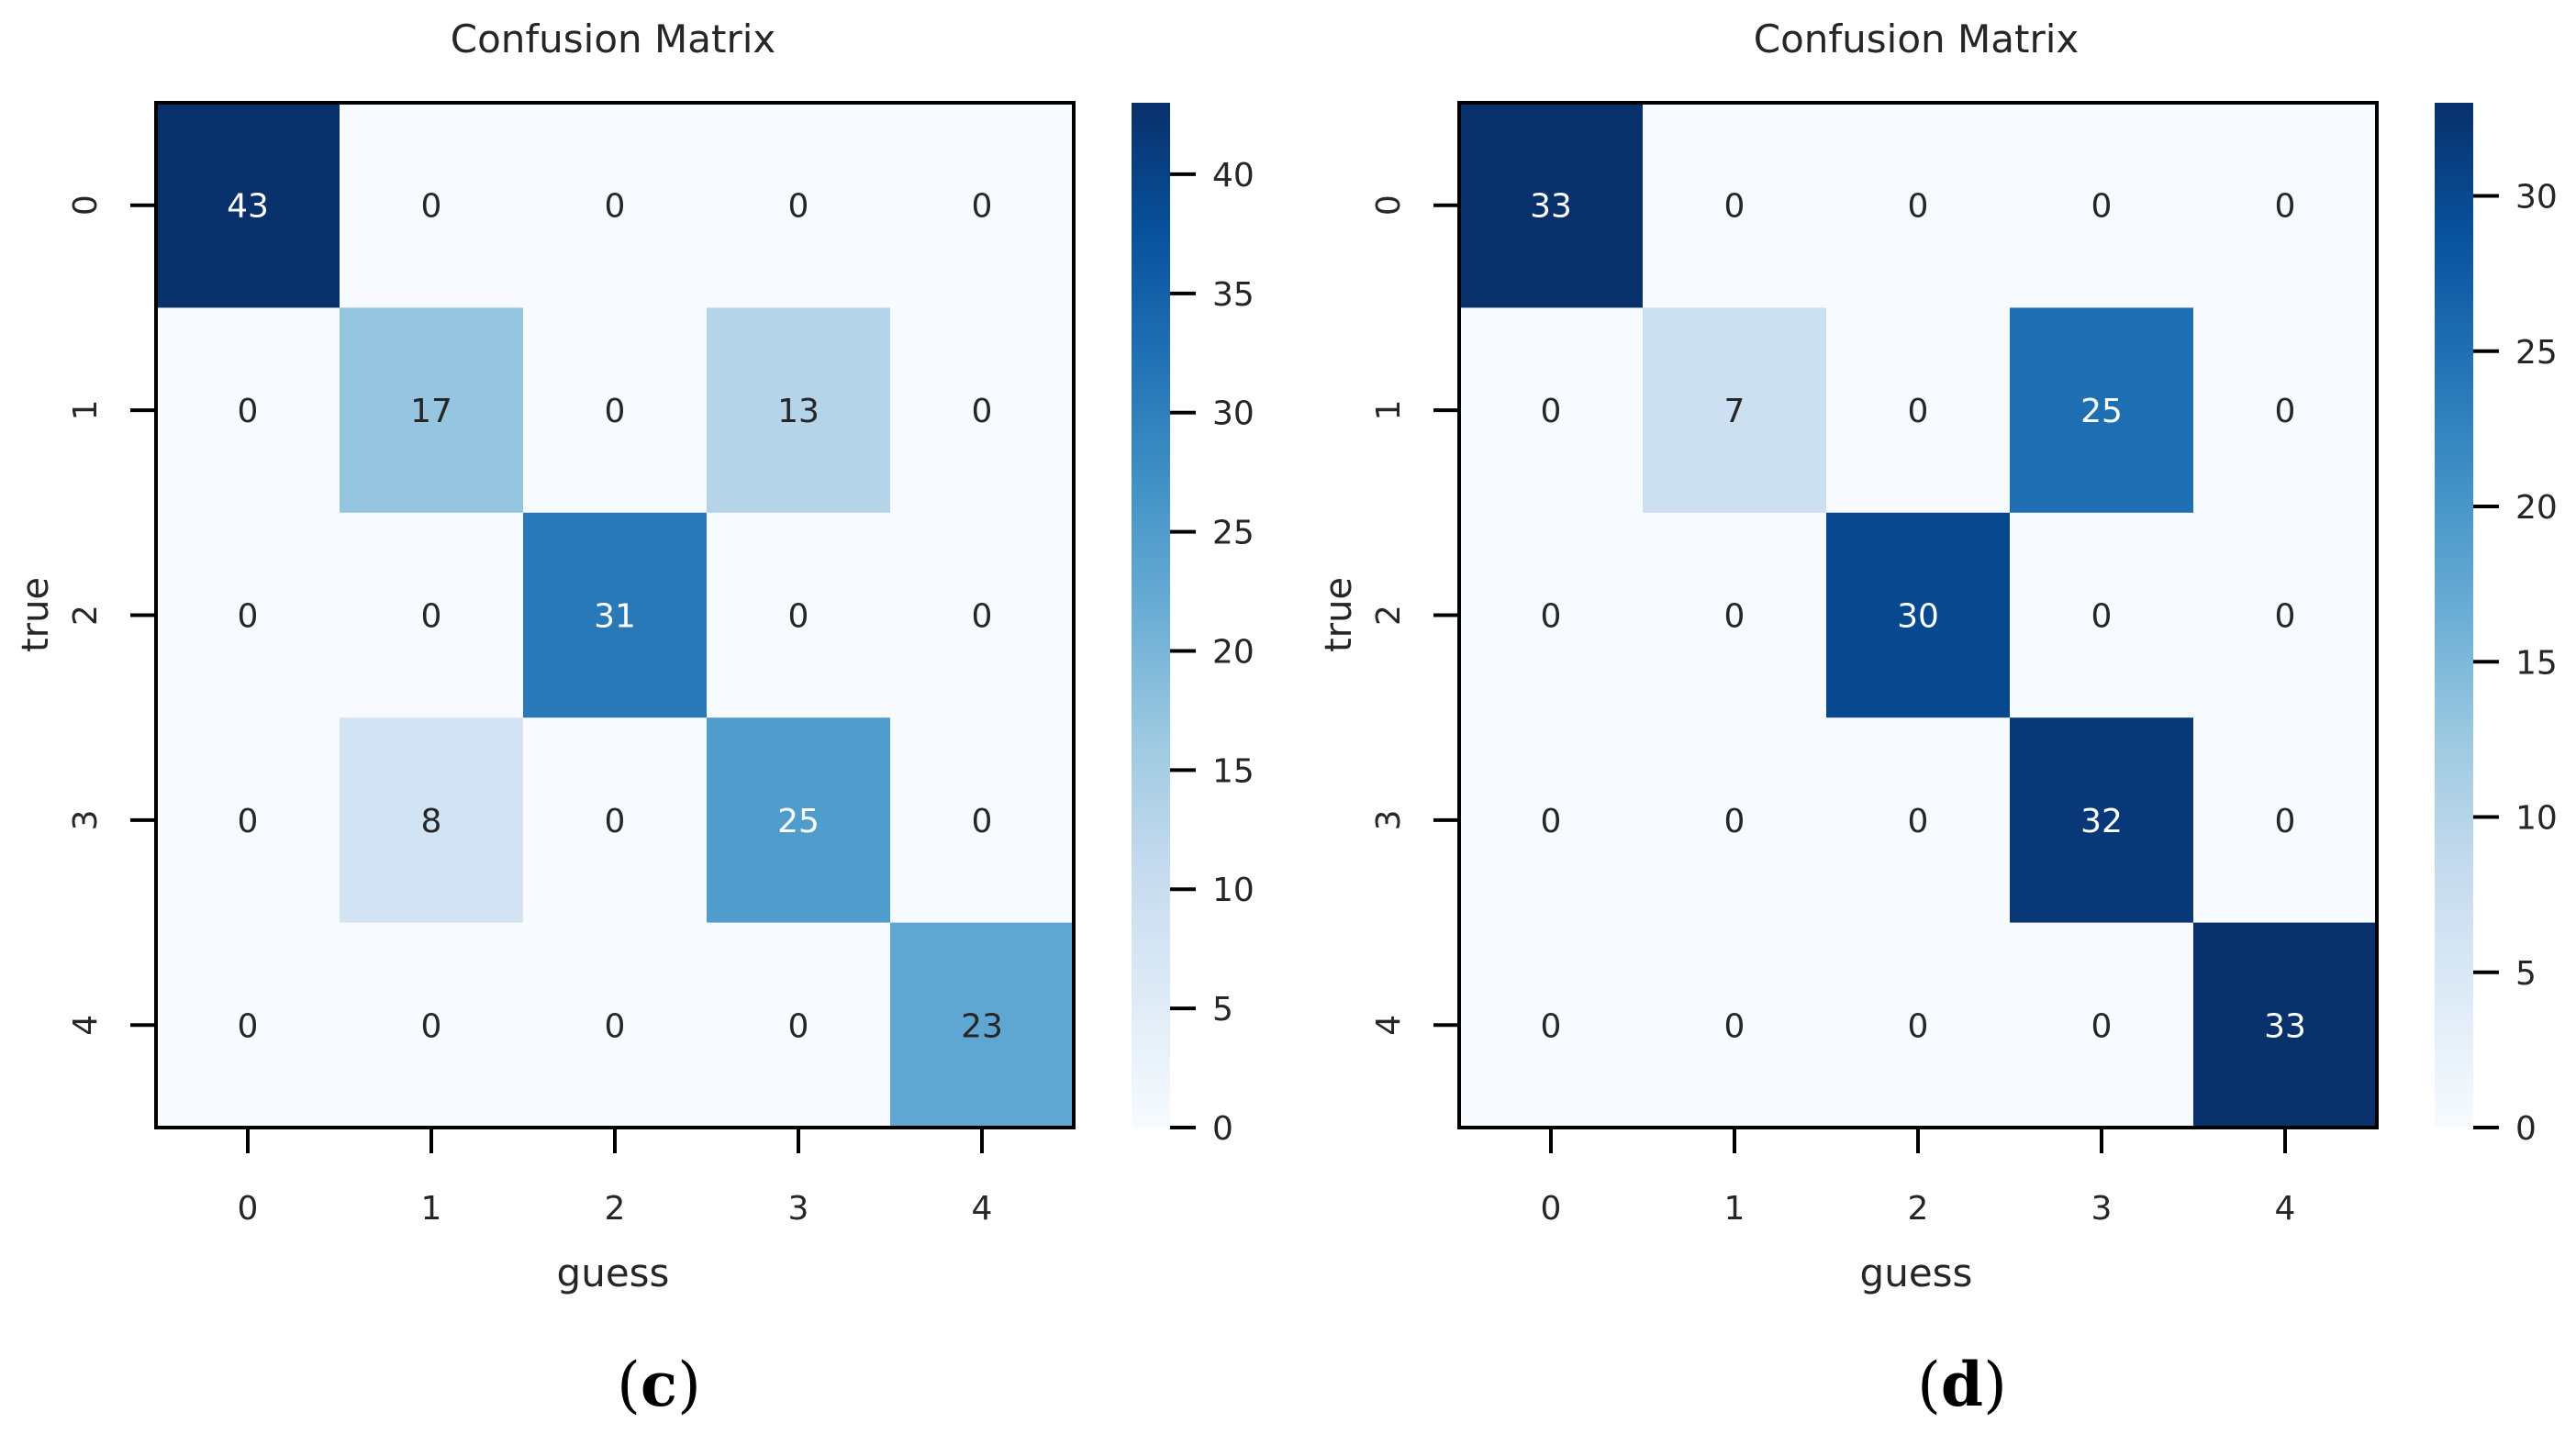 The image size is (2576, 1434). Describe the element at coordinates (2526, 974) in the screenshot. I see `colorbar-tick-label: 5` at that location.